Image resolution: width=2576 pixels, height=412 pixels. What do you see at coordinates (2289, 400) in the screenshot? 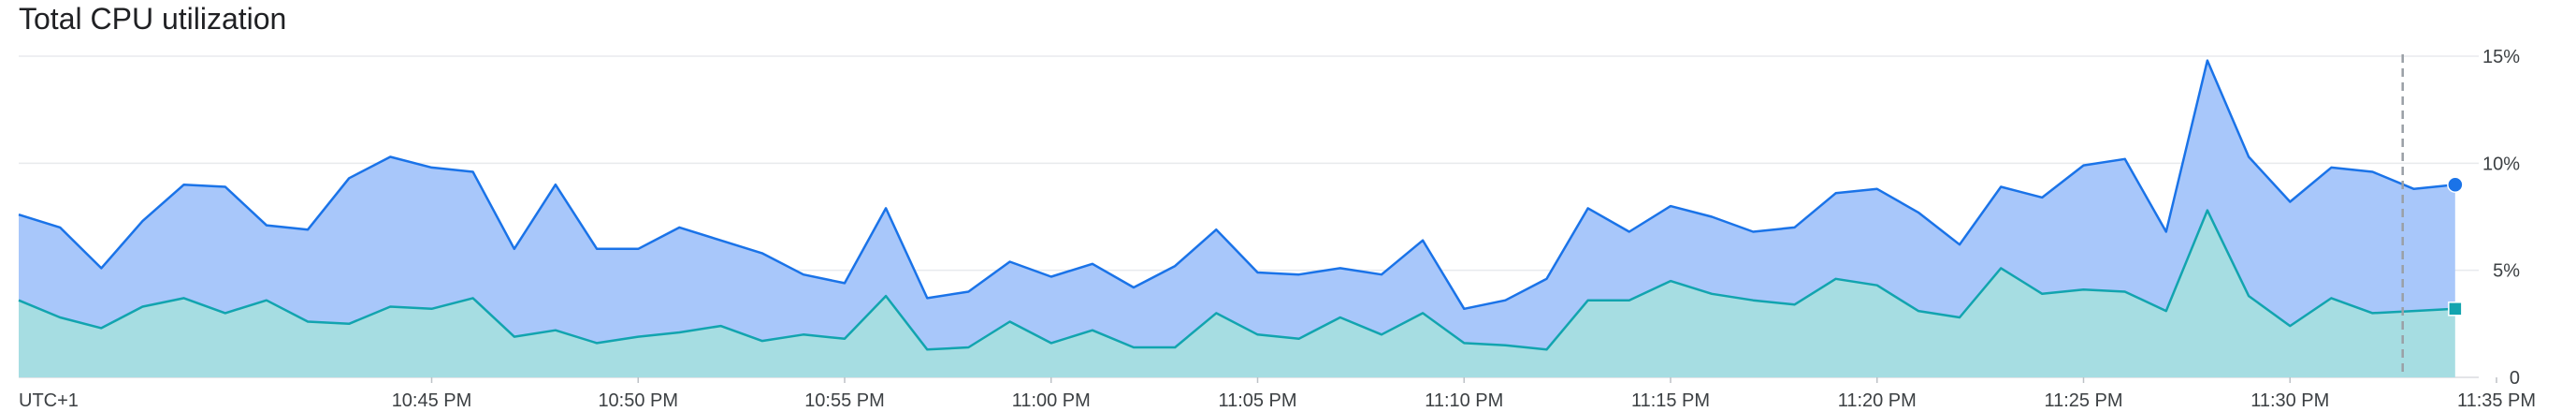
I see `x-tick-label: 11:30 PM` at bounding box center [2289, 400].